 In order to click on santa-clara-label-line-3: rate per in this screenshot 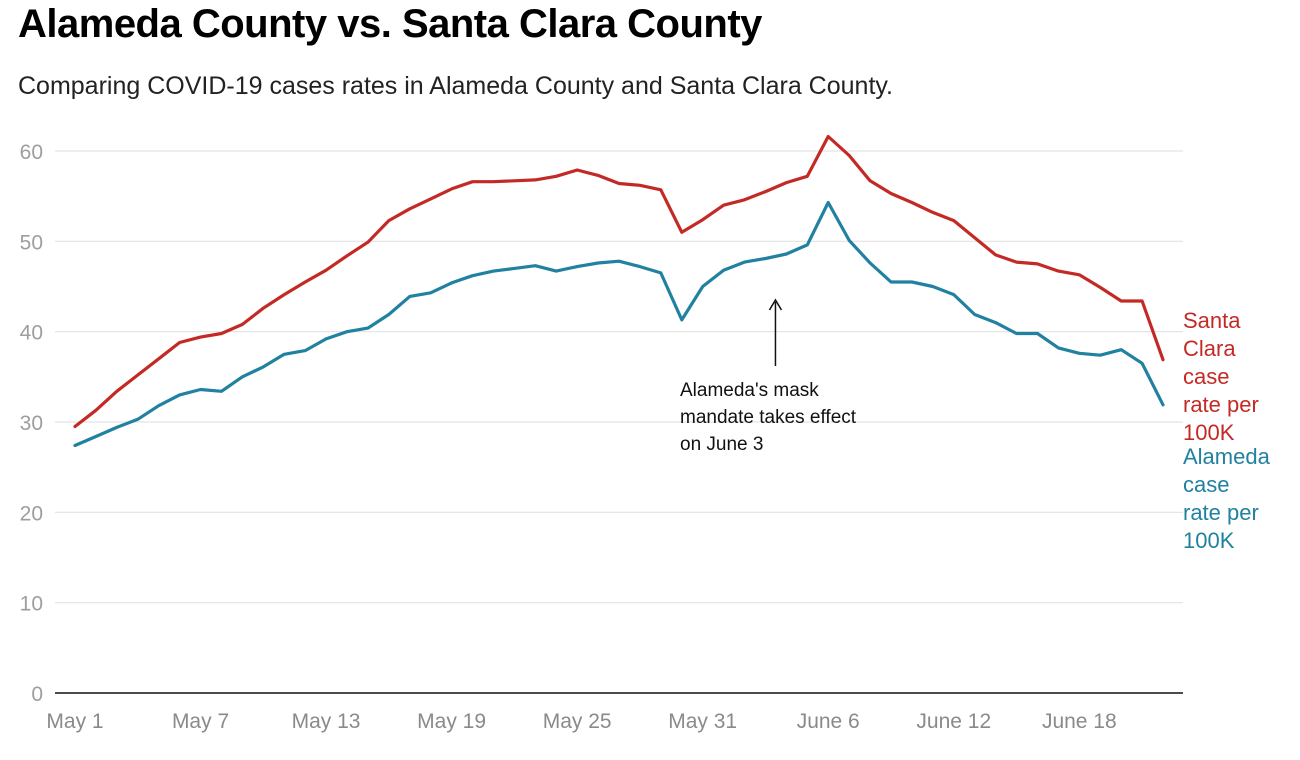, I will do `click(1221, 404)`.